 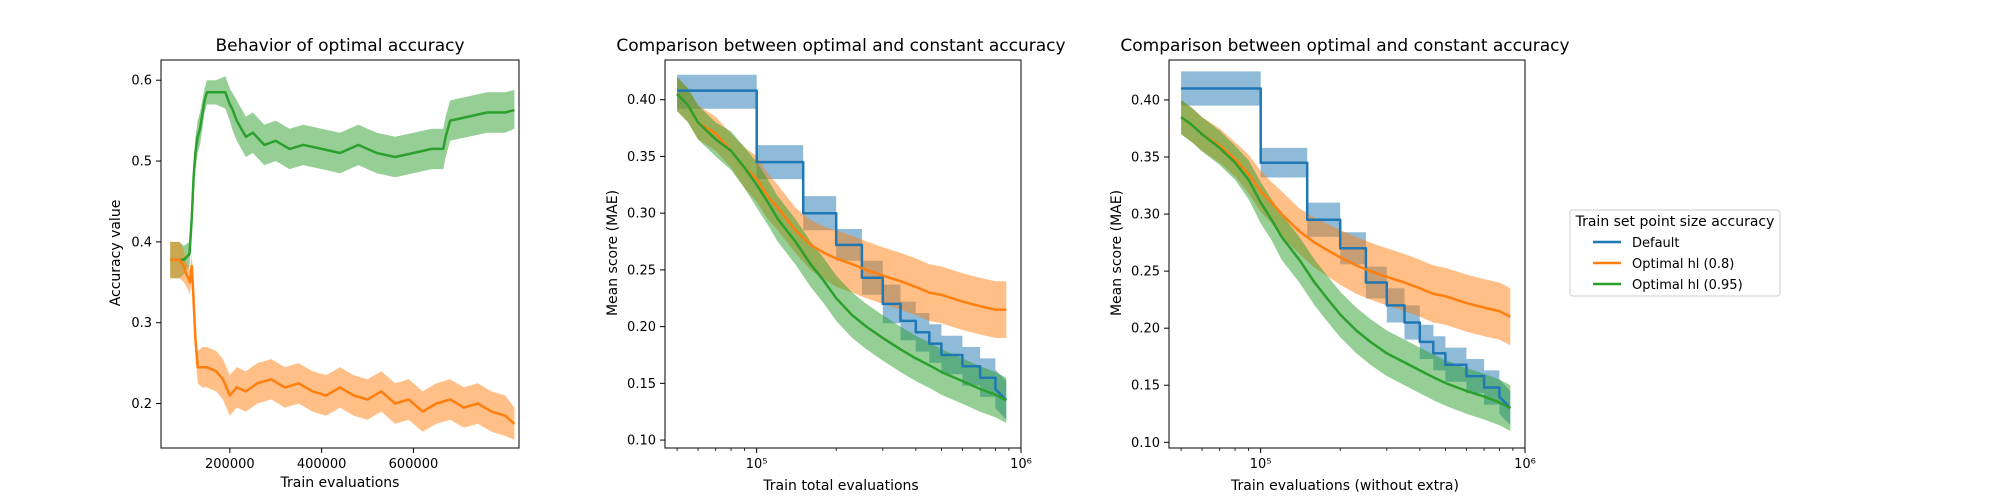 What do you see at coordinates (230, 464) in the screenshot?
I see `x-tick-label: 200000` at bounding box center [230, 464].